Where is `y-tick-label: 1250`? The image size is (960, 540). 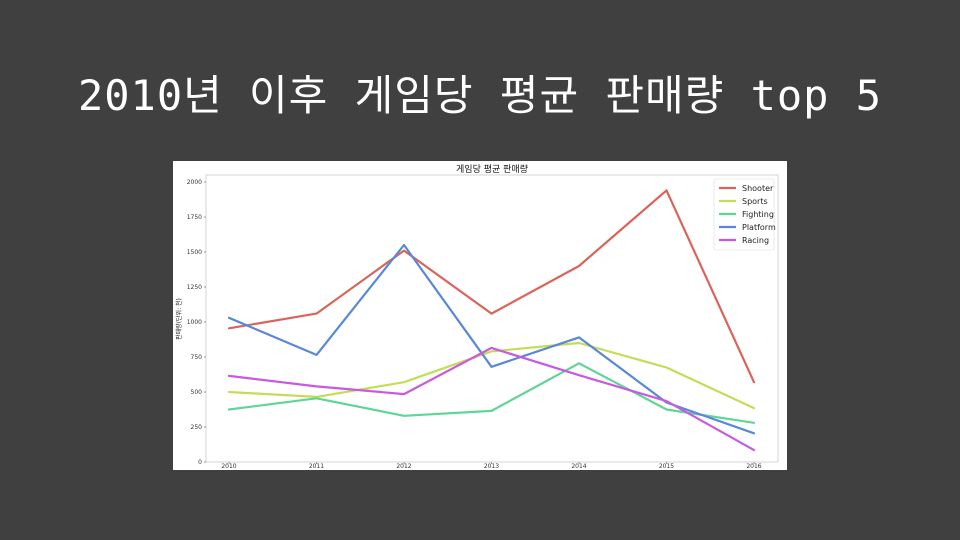 y-tick-label: 1250 is located at coordinates (194, 287).